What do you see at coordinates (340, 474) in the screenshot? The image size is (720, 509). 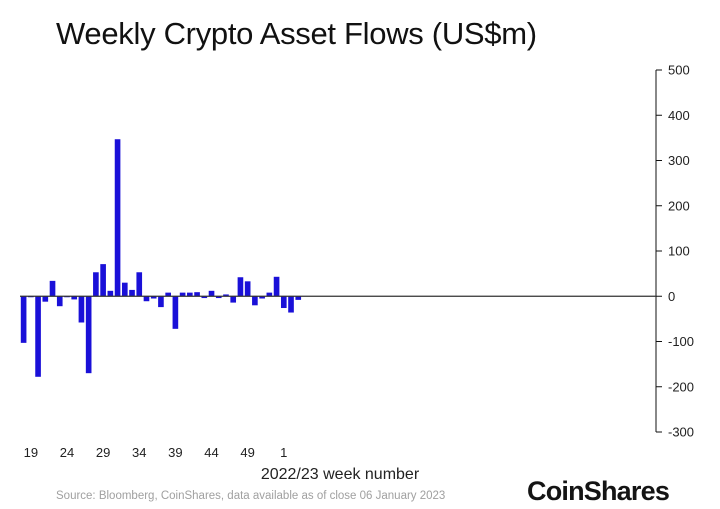 I see `x-axis-label: 2022/23 week number` at bounding box center [340, 474].